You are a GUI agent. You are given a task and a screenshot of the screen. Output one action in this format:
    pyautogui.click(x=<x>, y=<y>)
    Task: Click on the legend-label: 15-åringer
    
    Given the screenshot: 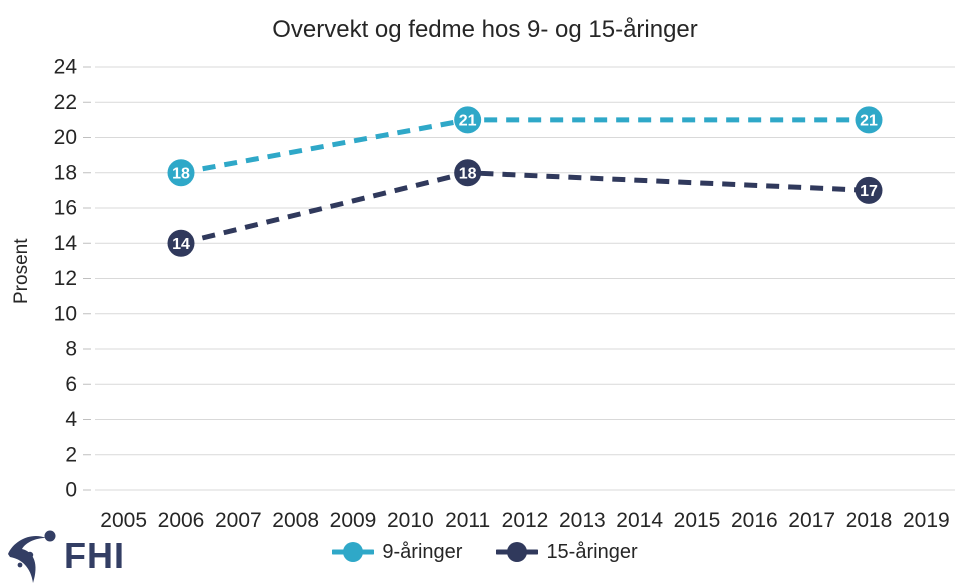 What is the action you would take?
    pyautogui.click(x=592, y=551)
    